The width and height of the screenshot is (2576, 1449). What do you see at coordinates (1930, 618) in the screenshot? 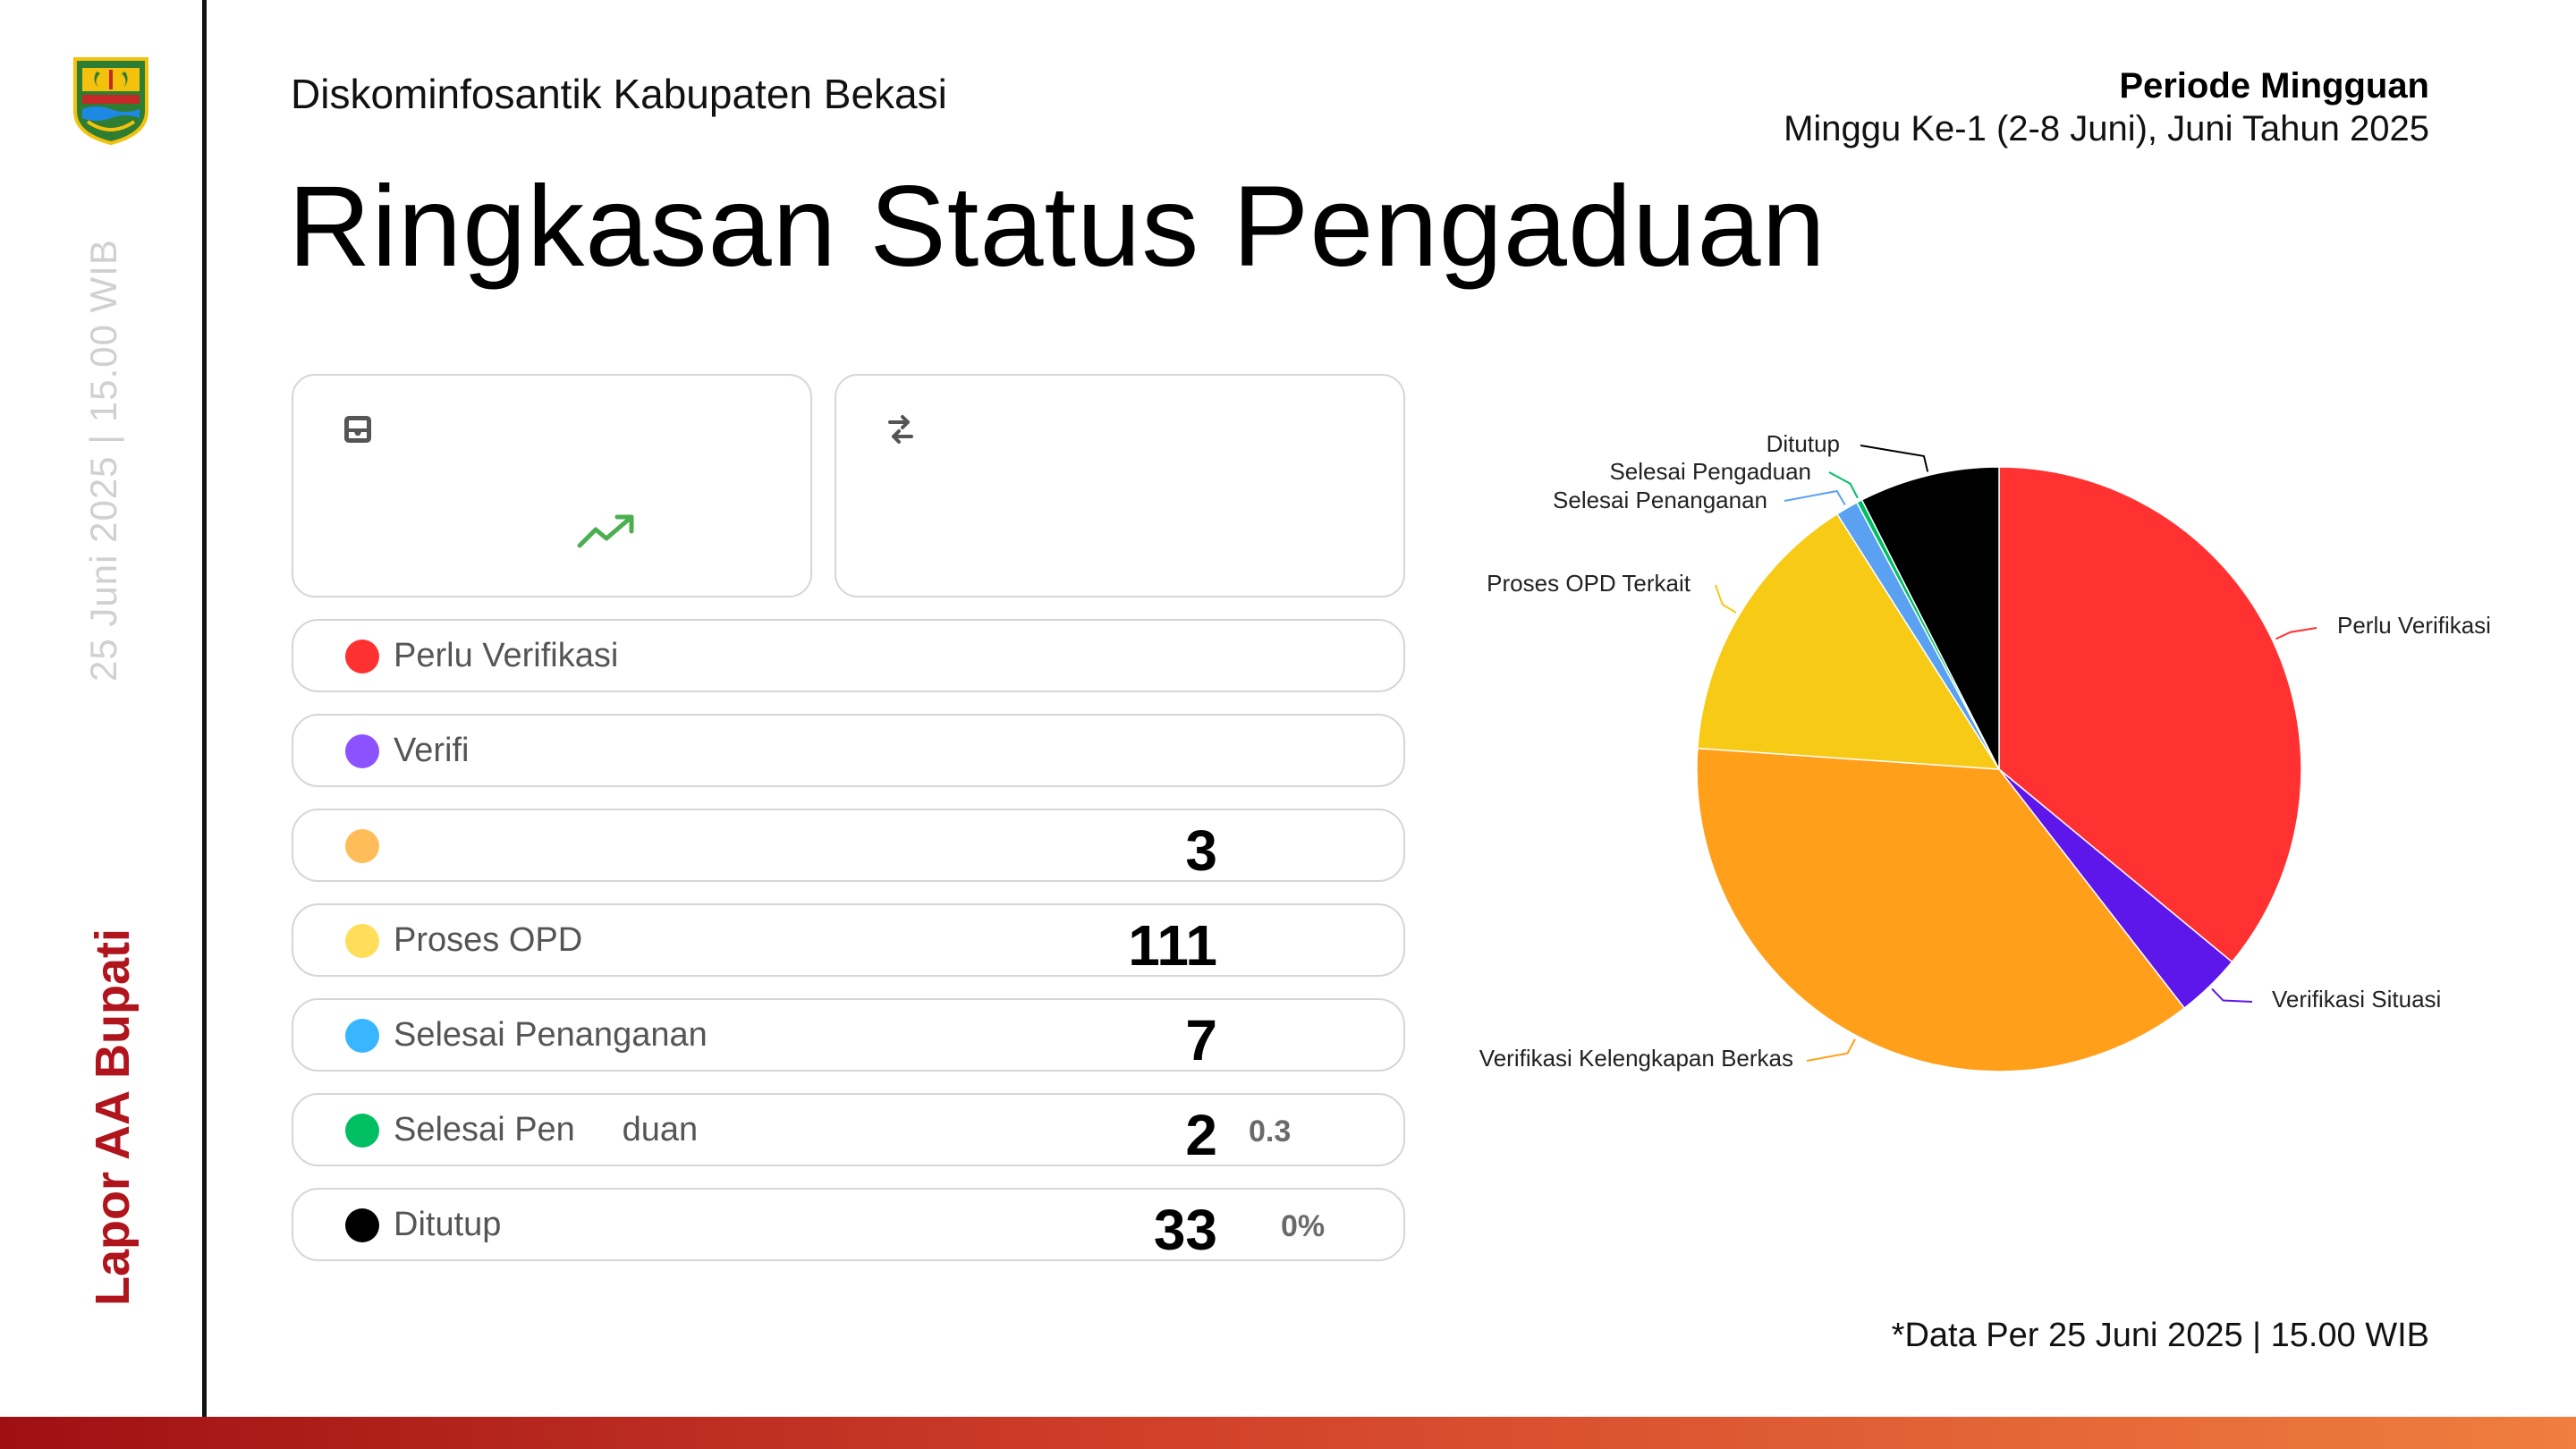
I see `pie-slice-ditutup` at bounding box center [1930, 618].